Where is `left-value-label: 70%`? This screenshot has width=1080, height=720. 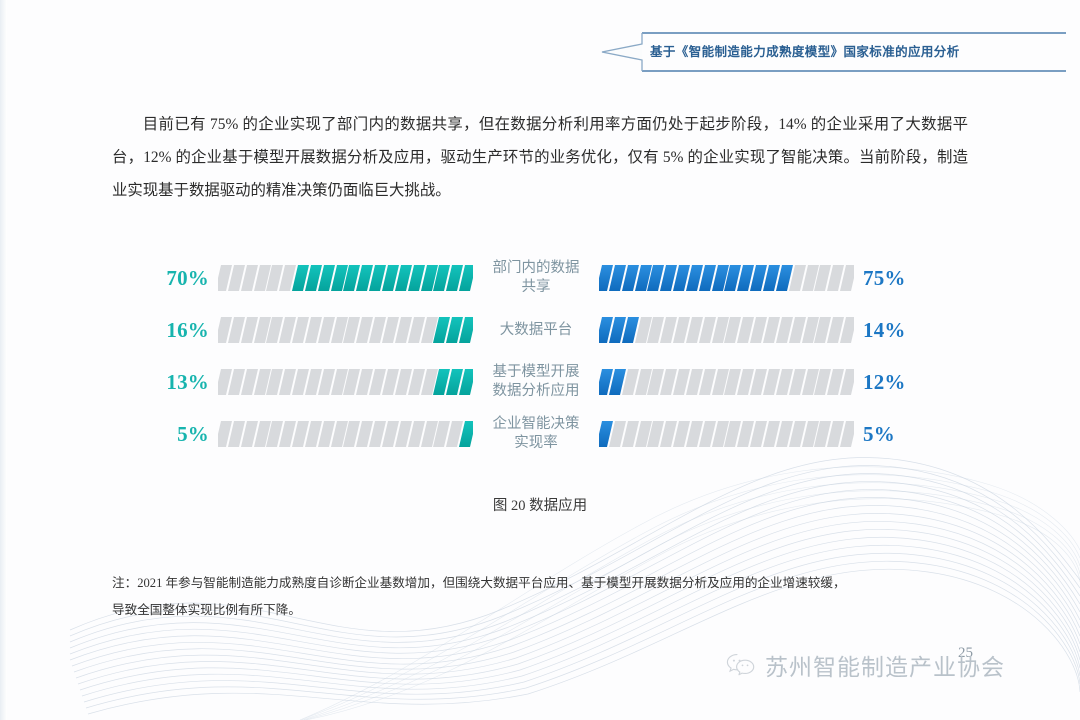
left-value-label: 70% is located at coordinates (187, 277).